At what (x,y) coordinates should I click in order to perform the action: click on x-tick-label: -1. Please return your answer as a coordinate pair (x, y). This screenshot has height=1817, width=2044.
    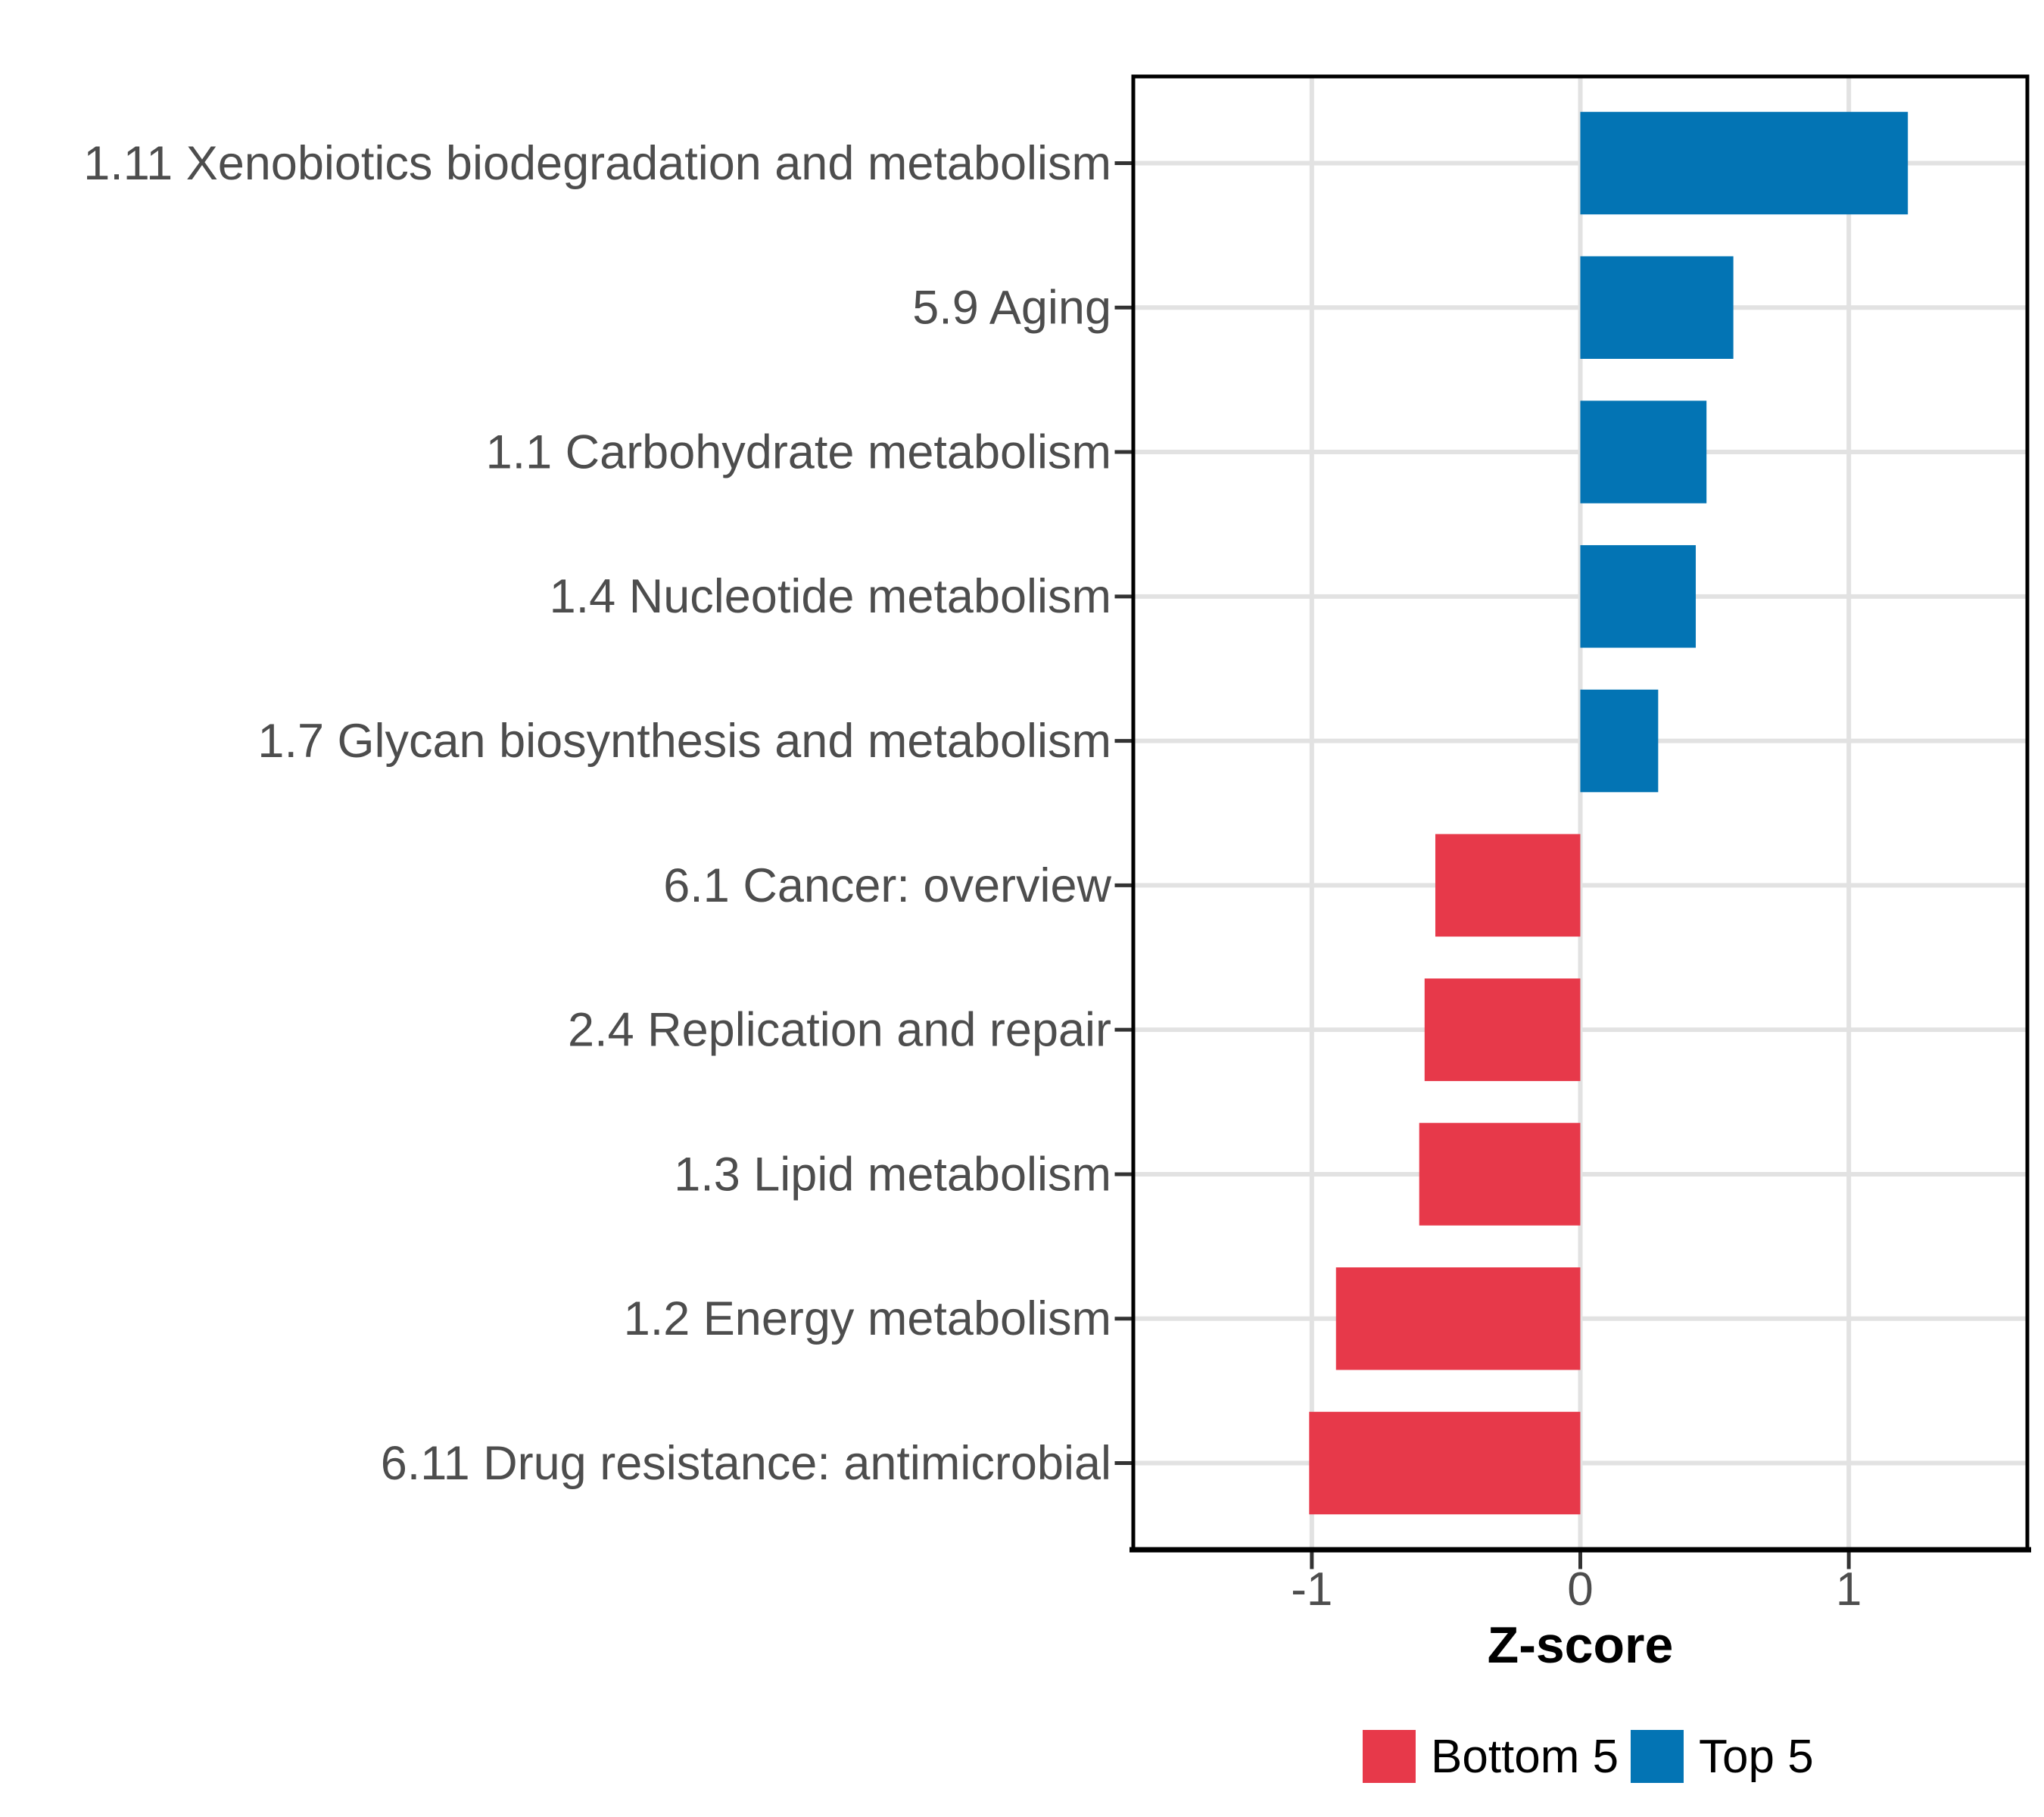
    Looking at the image, I should click on (1311, 1589).